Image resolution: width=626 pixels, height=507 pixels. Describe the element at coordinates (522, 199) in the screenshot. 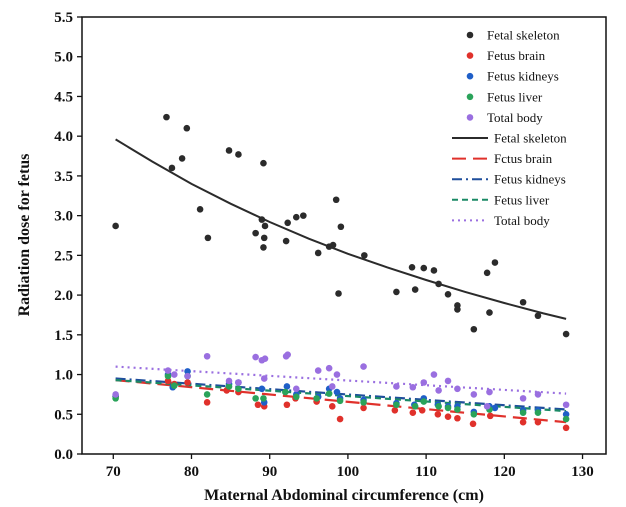

I see `legend-label: Fetus liver` at that location.